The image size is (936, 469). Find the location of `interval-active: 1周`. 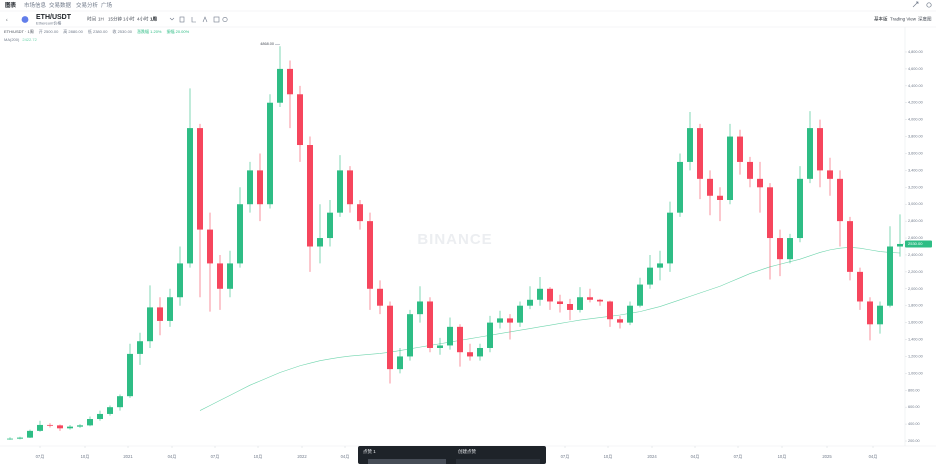

interval-active: 1周 is located at coordinates (154, 19).